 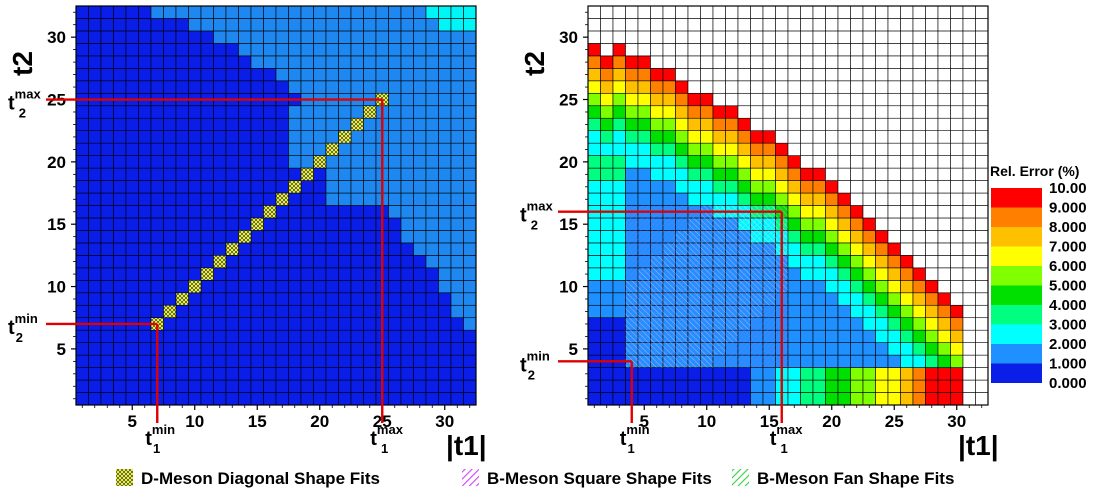 I want to click on colorbar-label: 2.000, so click(x=1068, y=344).